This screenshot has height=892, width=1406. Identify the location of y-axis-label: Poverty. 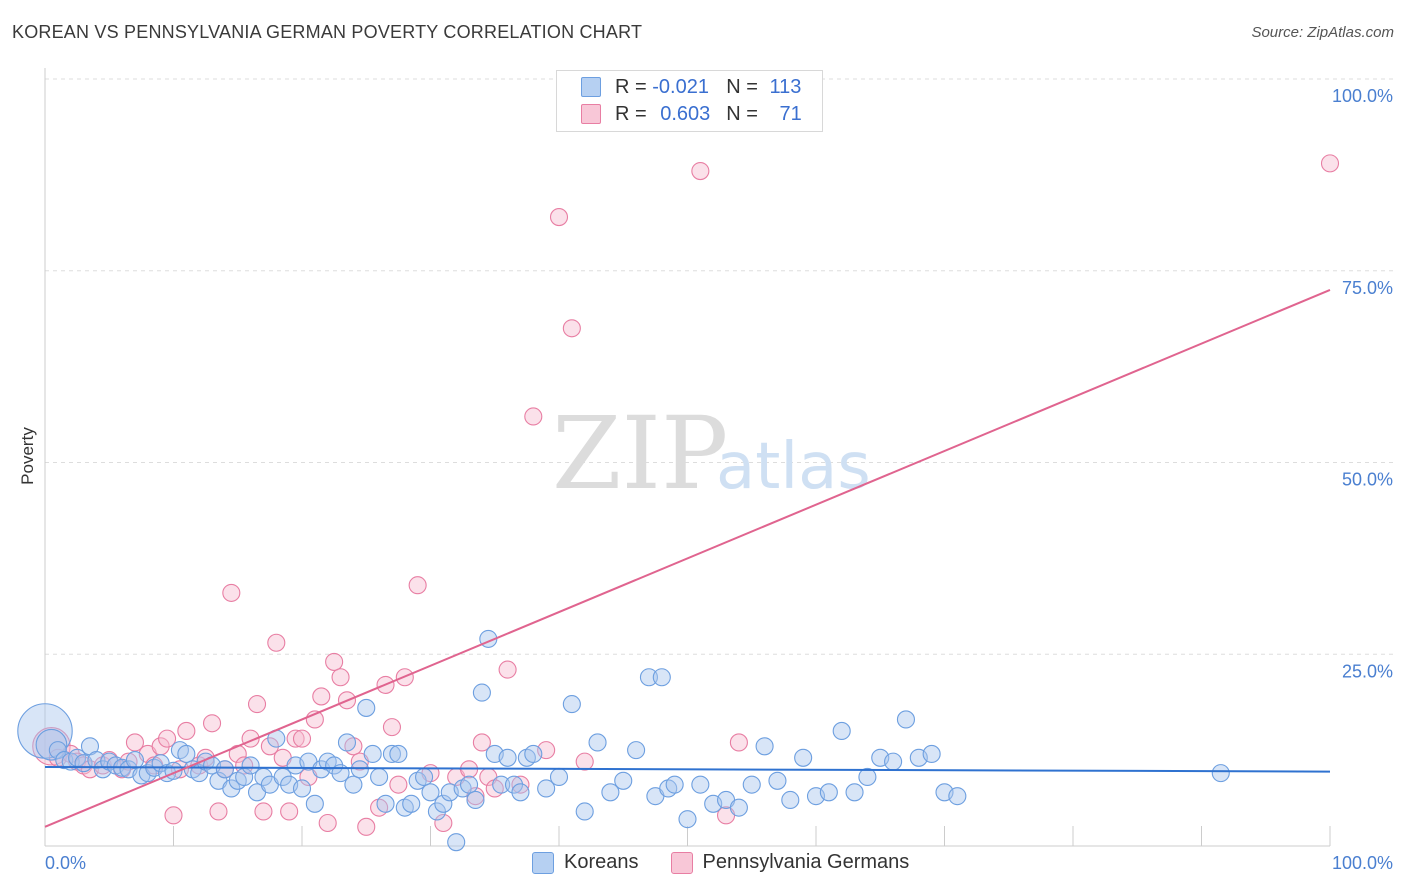
(27, 456).